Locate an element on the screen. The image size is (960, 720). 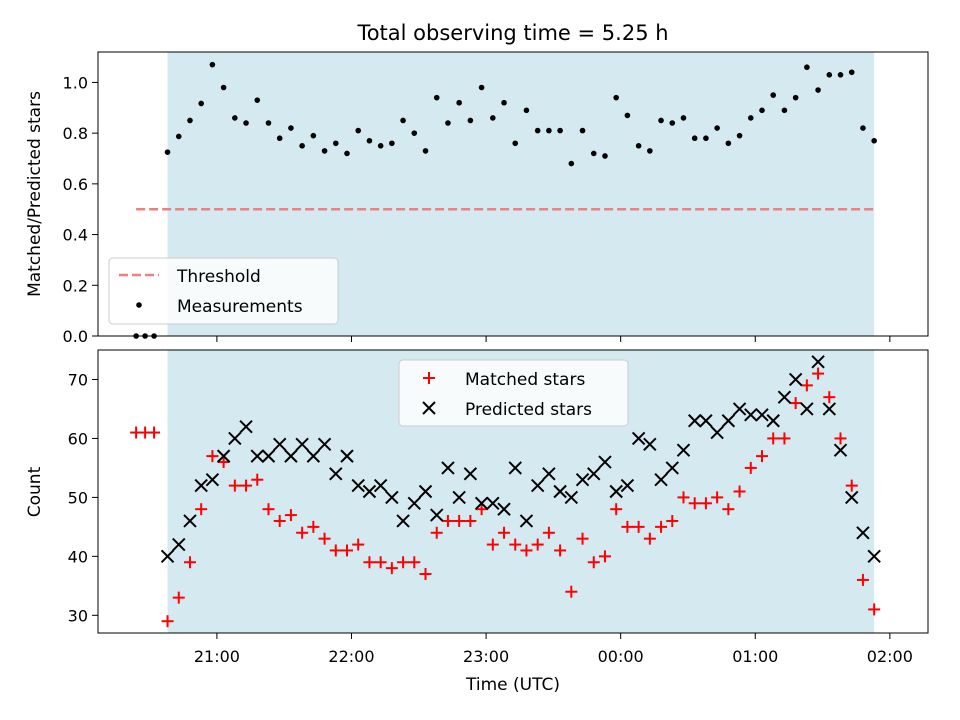
bottom-ytick-label: 40 is located at coordinates (78, 556).